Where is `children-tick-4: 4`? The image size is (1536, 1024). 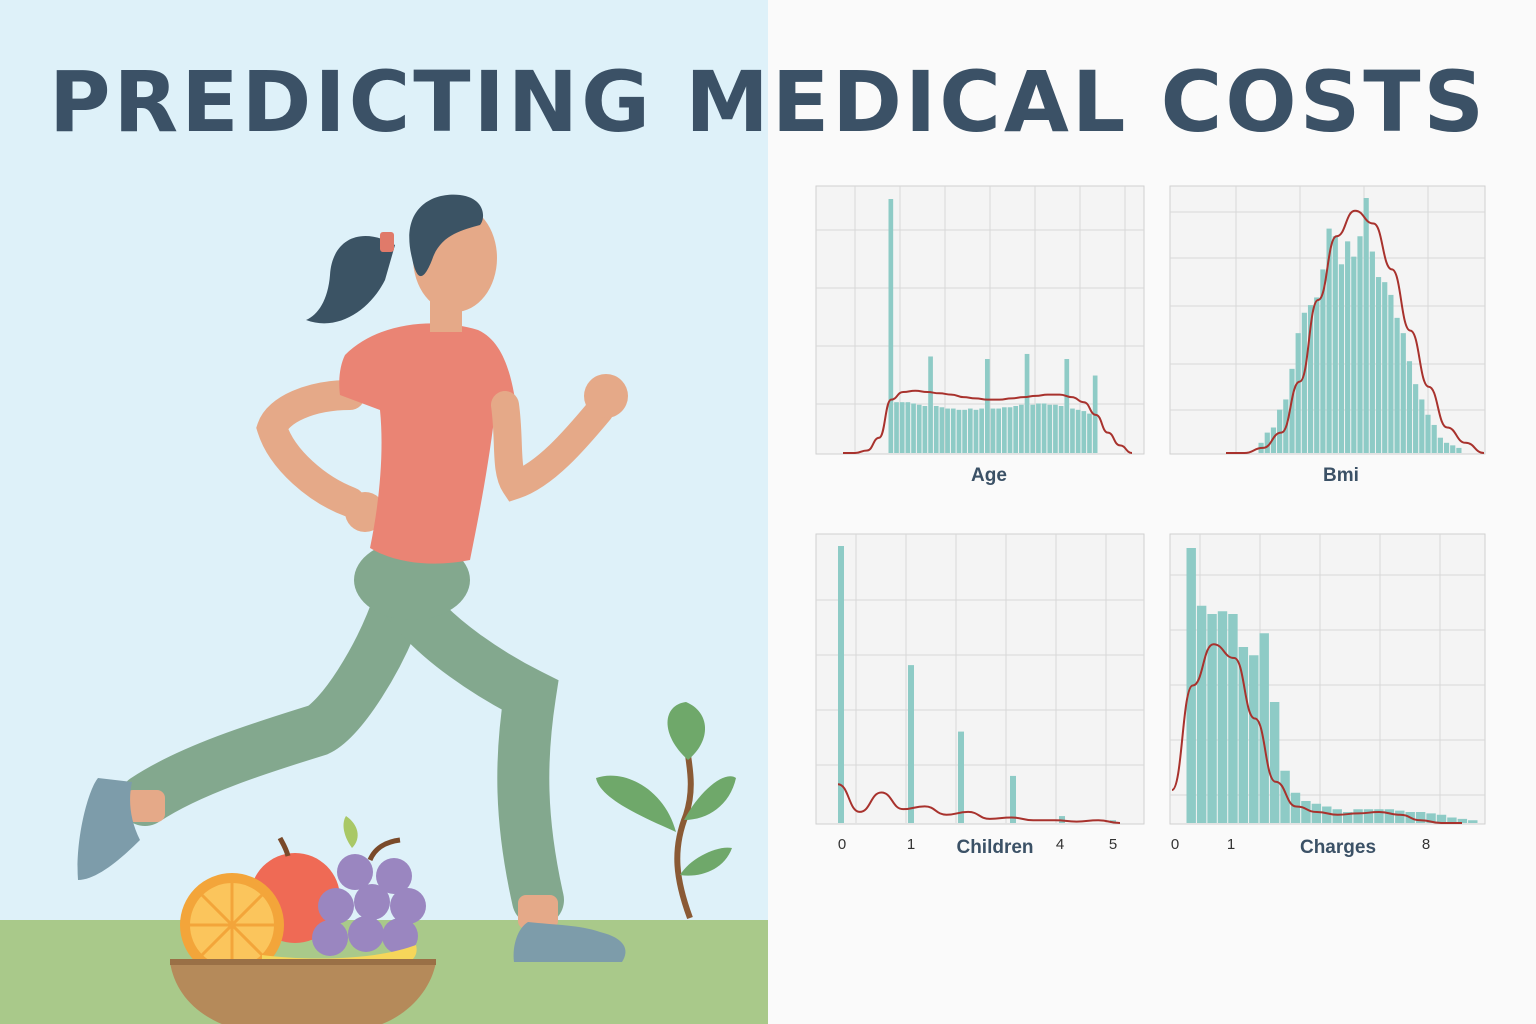 children-tick-4: 4 is located at coordinates (1060, 844).